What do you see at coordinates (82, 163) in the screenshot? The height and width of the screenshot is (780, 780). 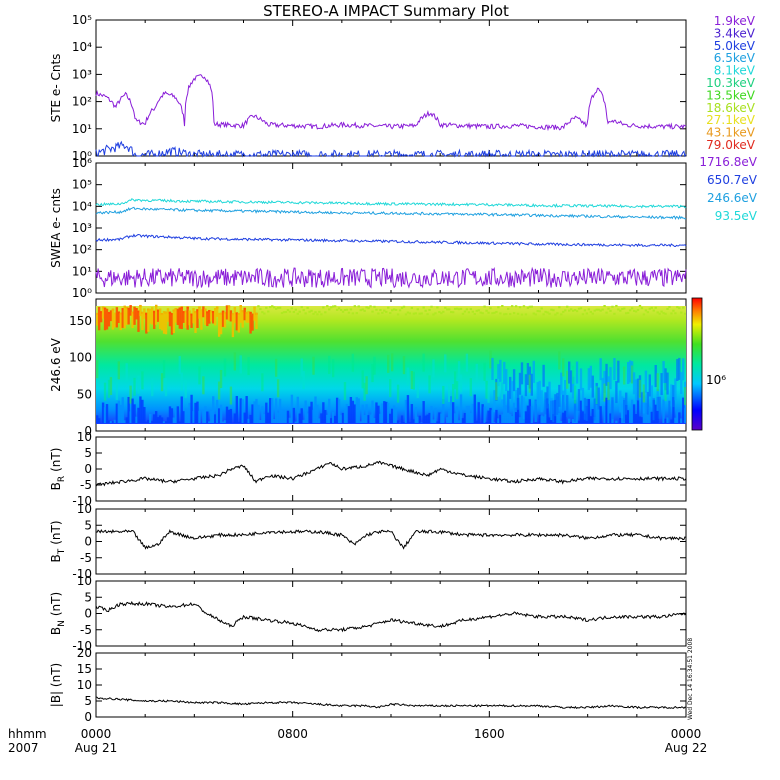 I see `y-tick-label: 10⁶` at bounding box center [82, 163].